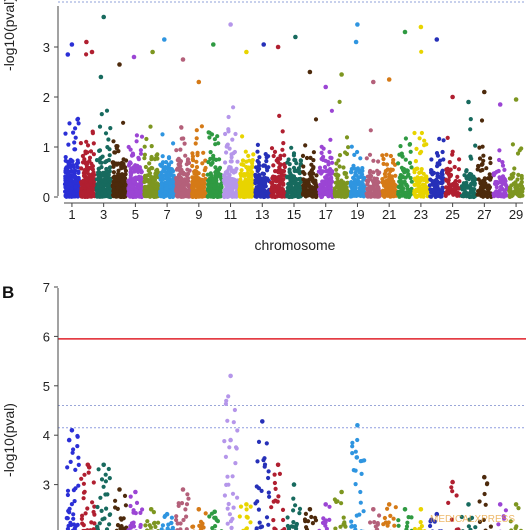 The width and height of the screenshot is (526, 530). Describe the element at coordinates (421, 214) in the screenshot. I see `x-tick-label: 23` at that location.